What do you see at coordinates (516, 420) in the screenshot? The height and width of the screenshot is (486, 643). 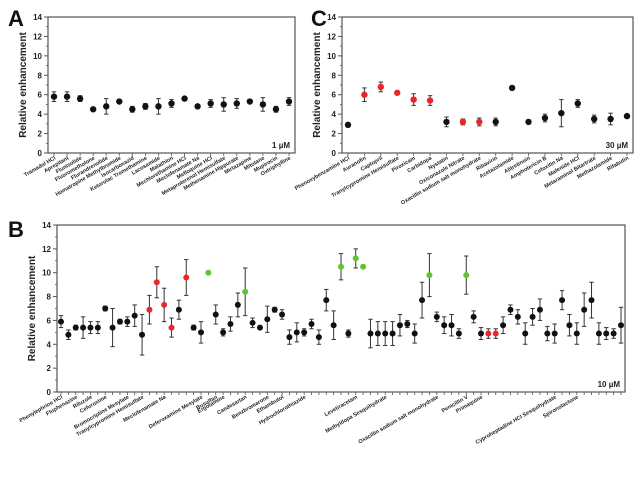 I see `x-category-label: Cyproheptadine HCl Sesquihydrate` at bounding box center [516, 420].